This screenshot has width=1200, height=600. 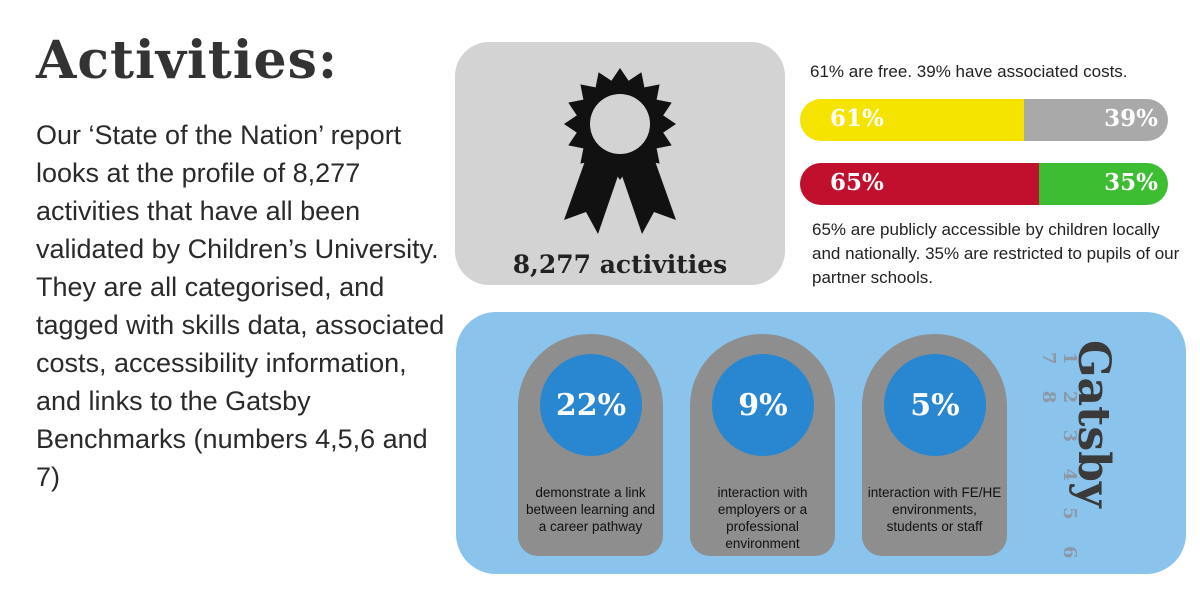 I want to click on free-label: 61%, so click(x=857, y=118).